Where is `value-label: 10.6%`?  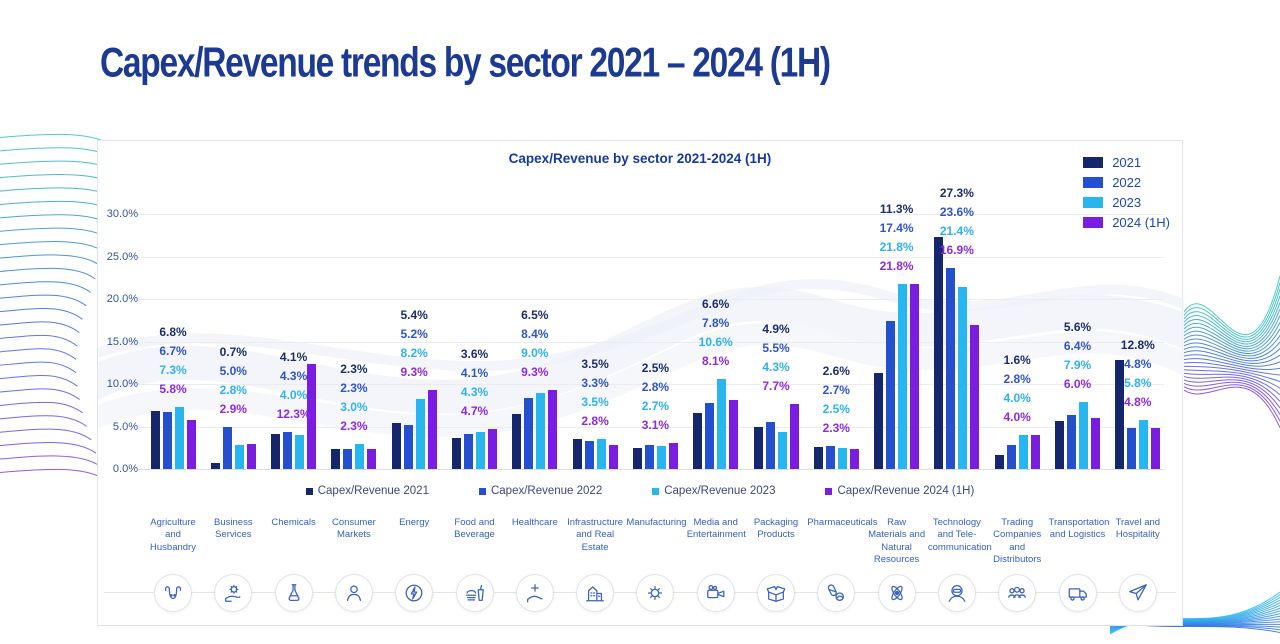
value-label: 10.6% is located at coordinates (715, 341).